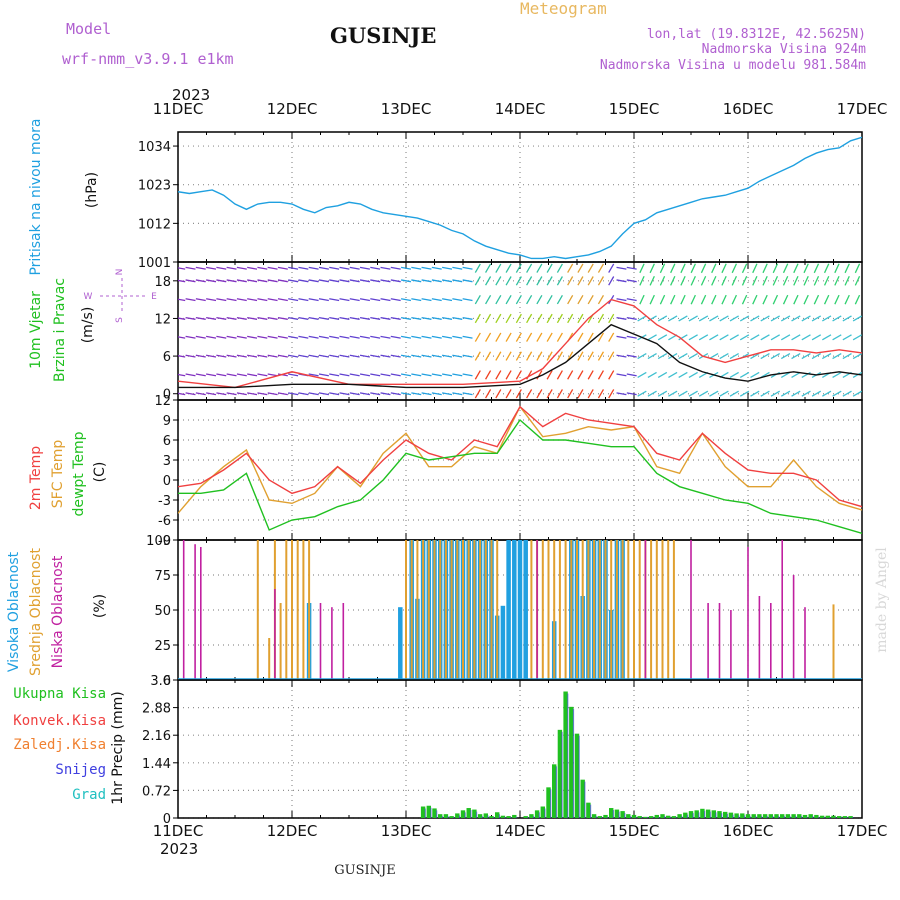 Image resolution: width=900 pixels, height=900 pixels. I want to click on precip-panel: 0 0.72 1.44 2.16 2.88 3.6, so click(502, 750).